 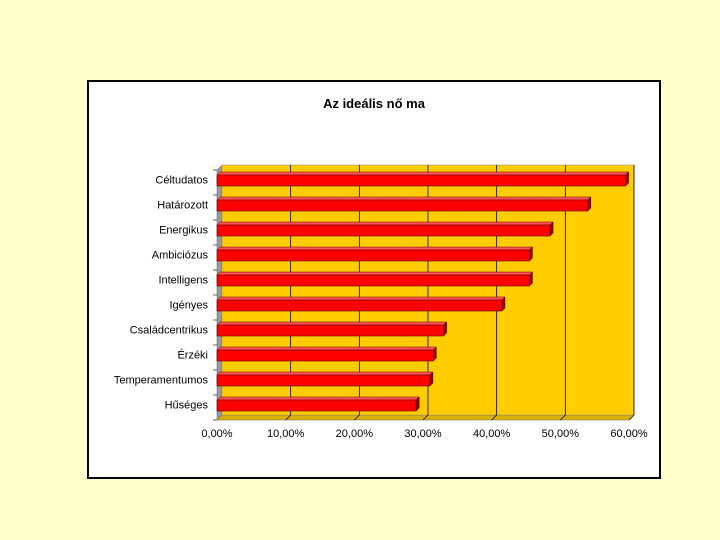 I want to click on chart-title: Az ideális nő ma, so click(x=374, y=103).